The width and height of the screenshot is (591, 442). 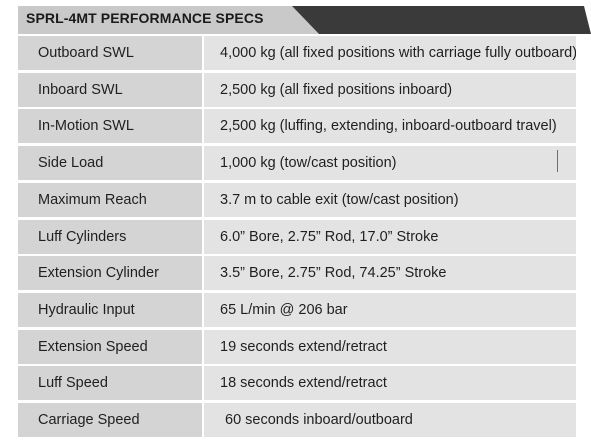 I want to click on spec-value-container: 1,000 kg (tow/cast position), so click(x=390, y=163).